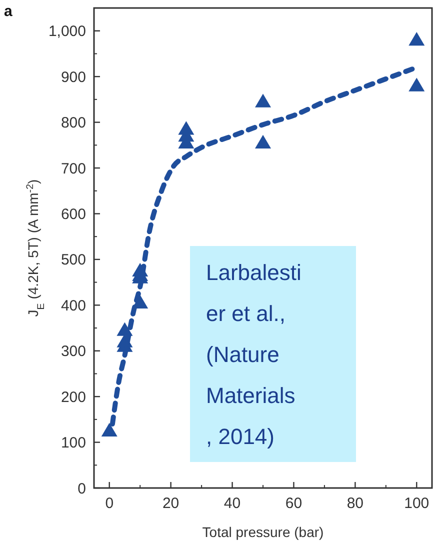 This screenshot has height=546, width=436. I want to click on y-tick-label: 200, so click(73, 397).